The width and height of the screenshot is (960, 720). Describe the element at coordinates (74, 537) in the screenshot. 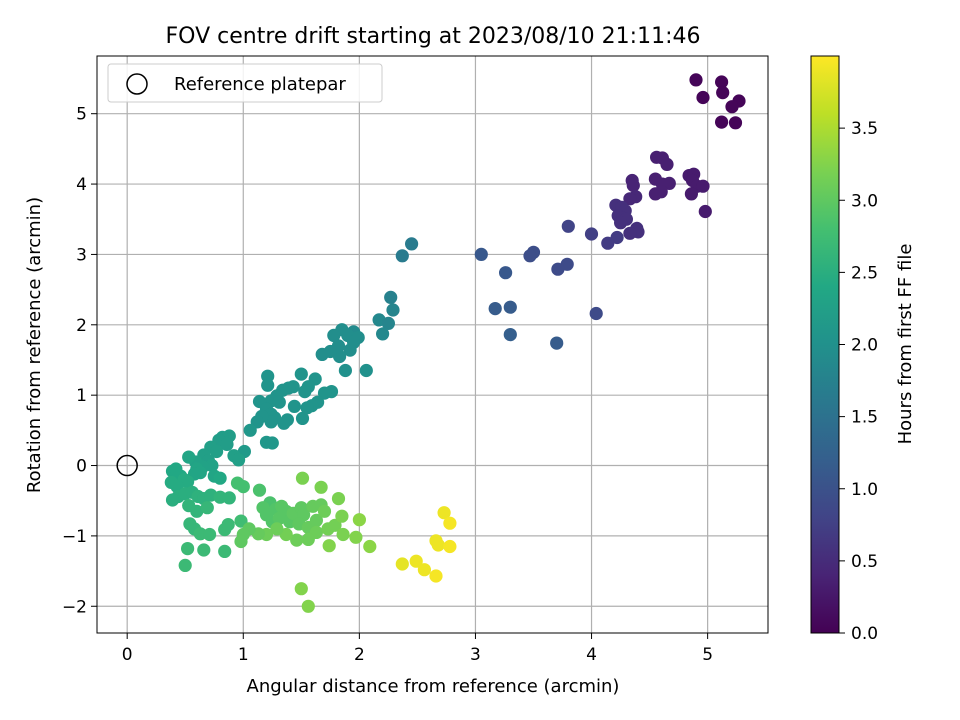

I see `y-tick-label: −1` at that location.